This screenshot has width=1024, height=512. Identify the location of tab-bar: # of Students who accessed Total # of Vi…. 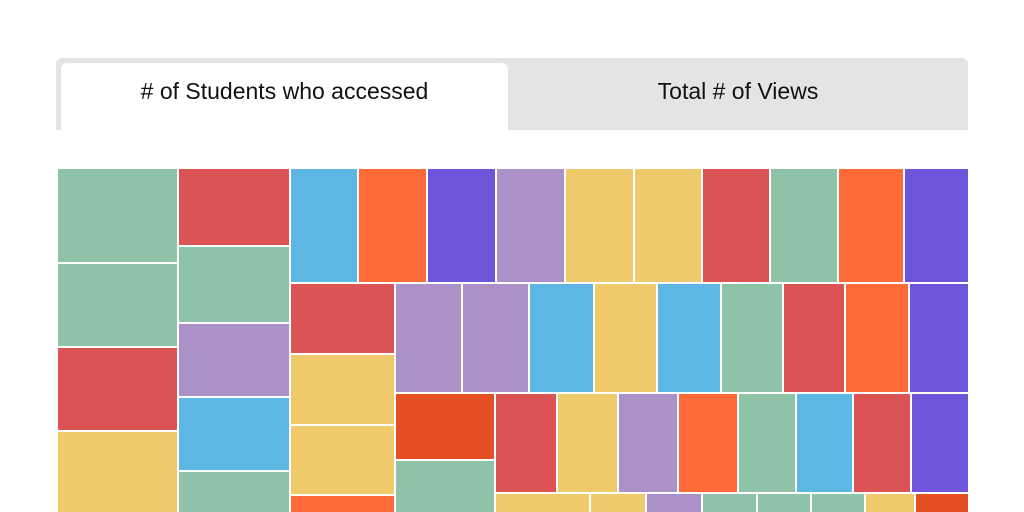
(512, 94).